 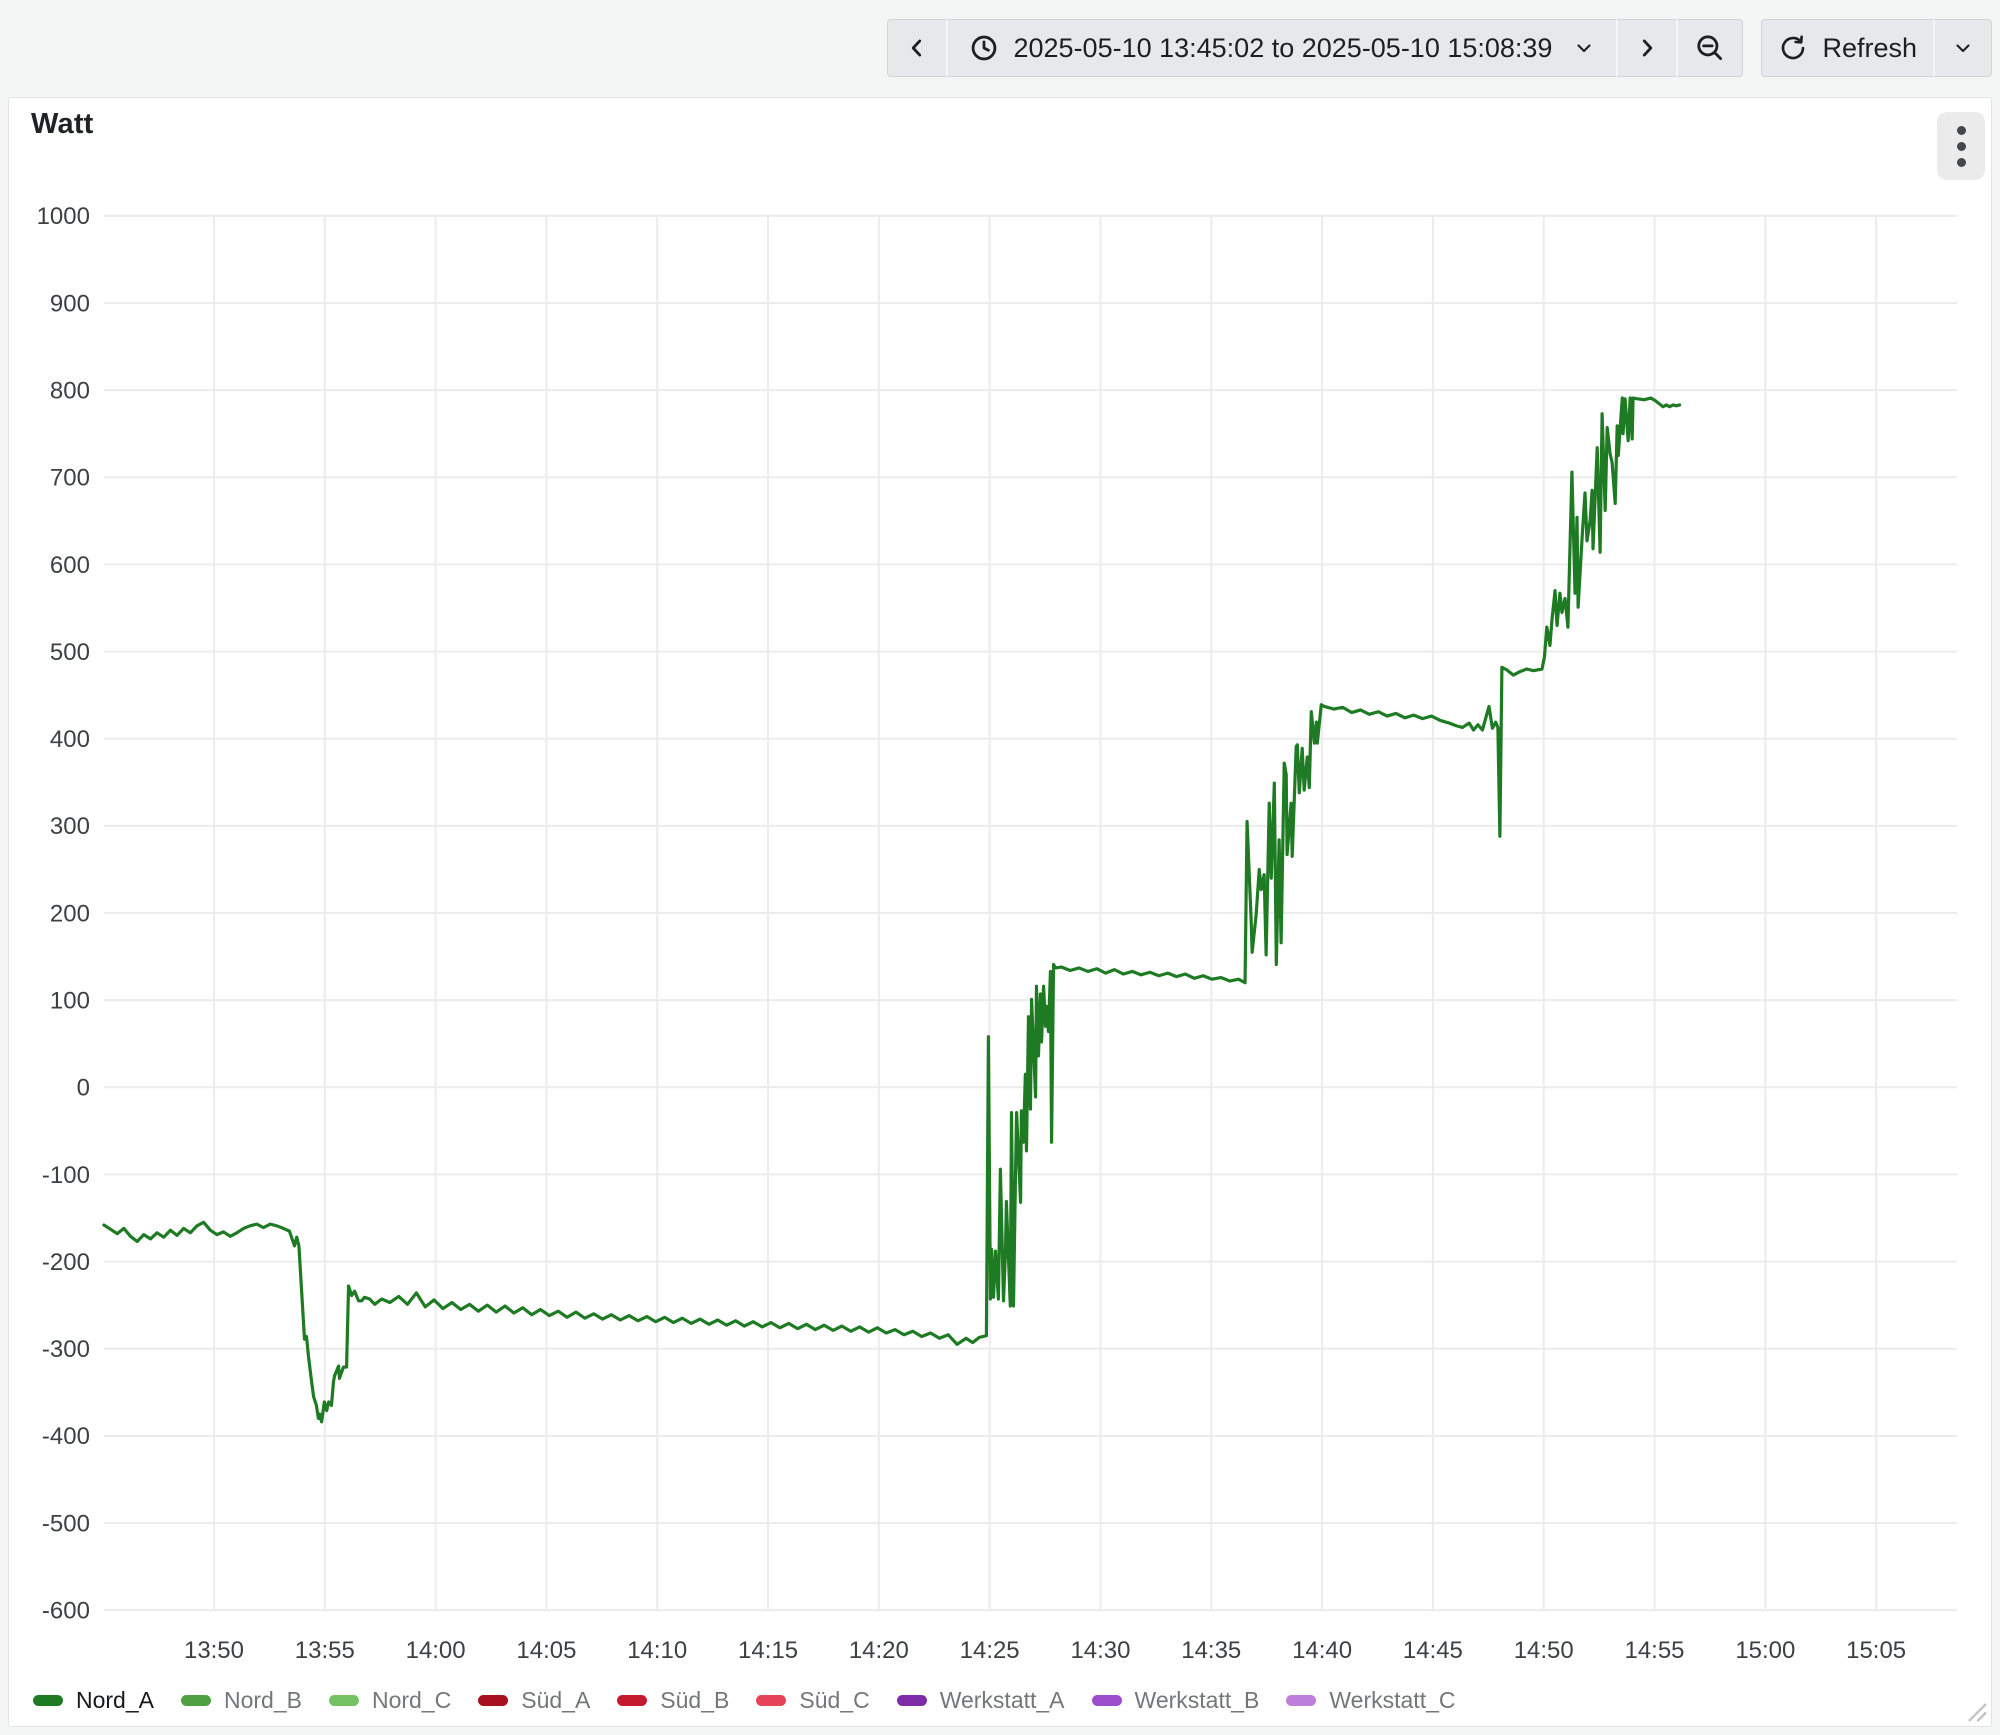 I want to click on y-tick-label: -600, so click(x=66, y=1611).